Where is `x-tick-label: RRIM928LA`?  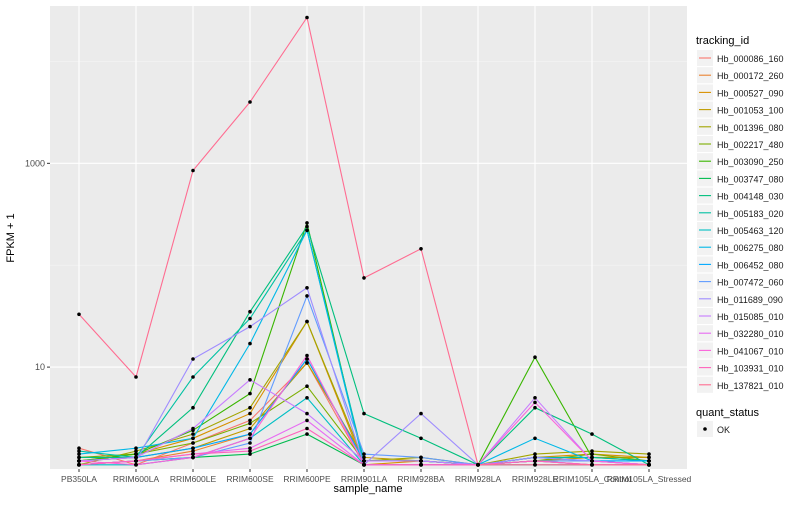
x-tick-label: RRIM928LA is located at coordinates (478, 479).